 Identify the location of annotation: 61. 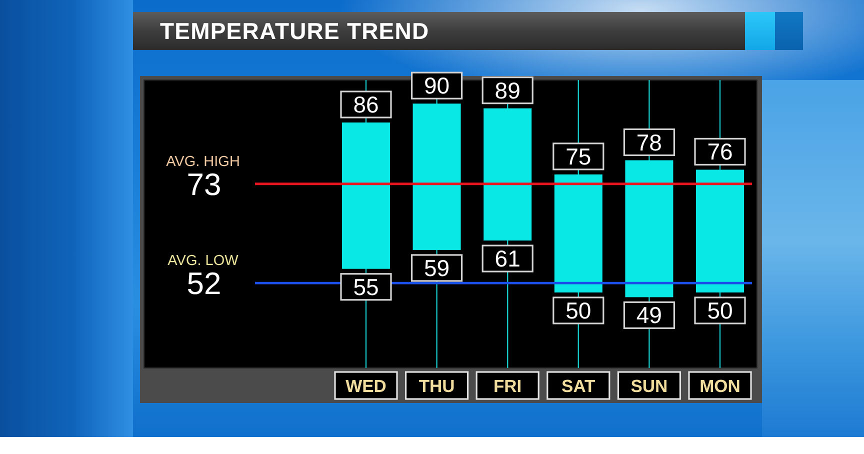
(507, 259).